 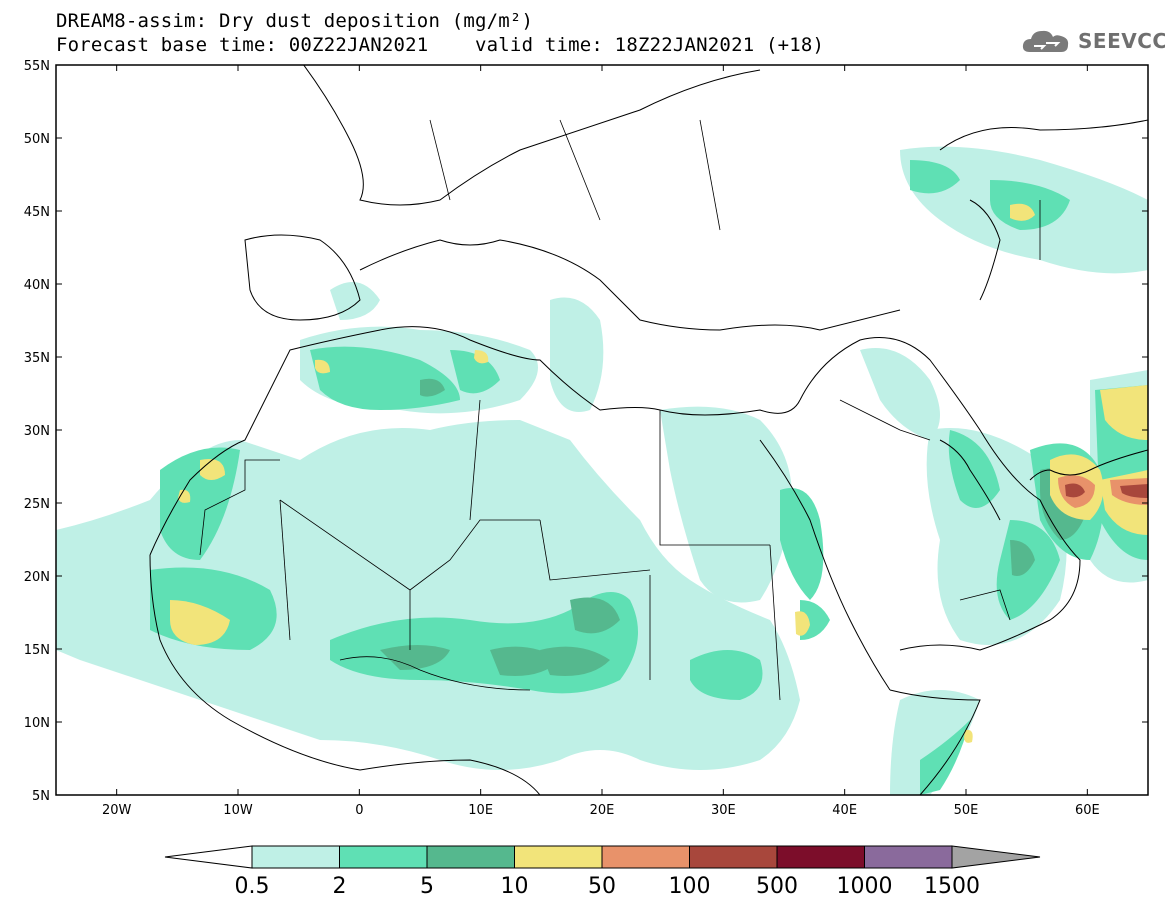 I want to click on lat-tick-label: 10N, so click(x=37, y=723).